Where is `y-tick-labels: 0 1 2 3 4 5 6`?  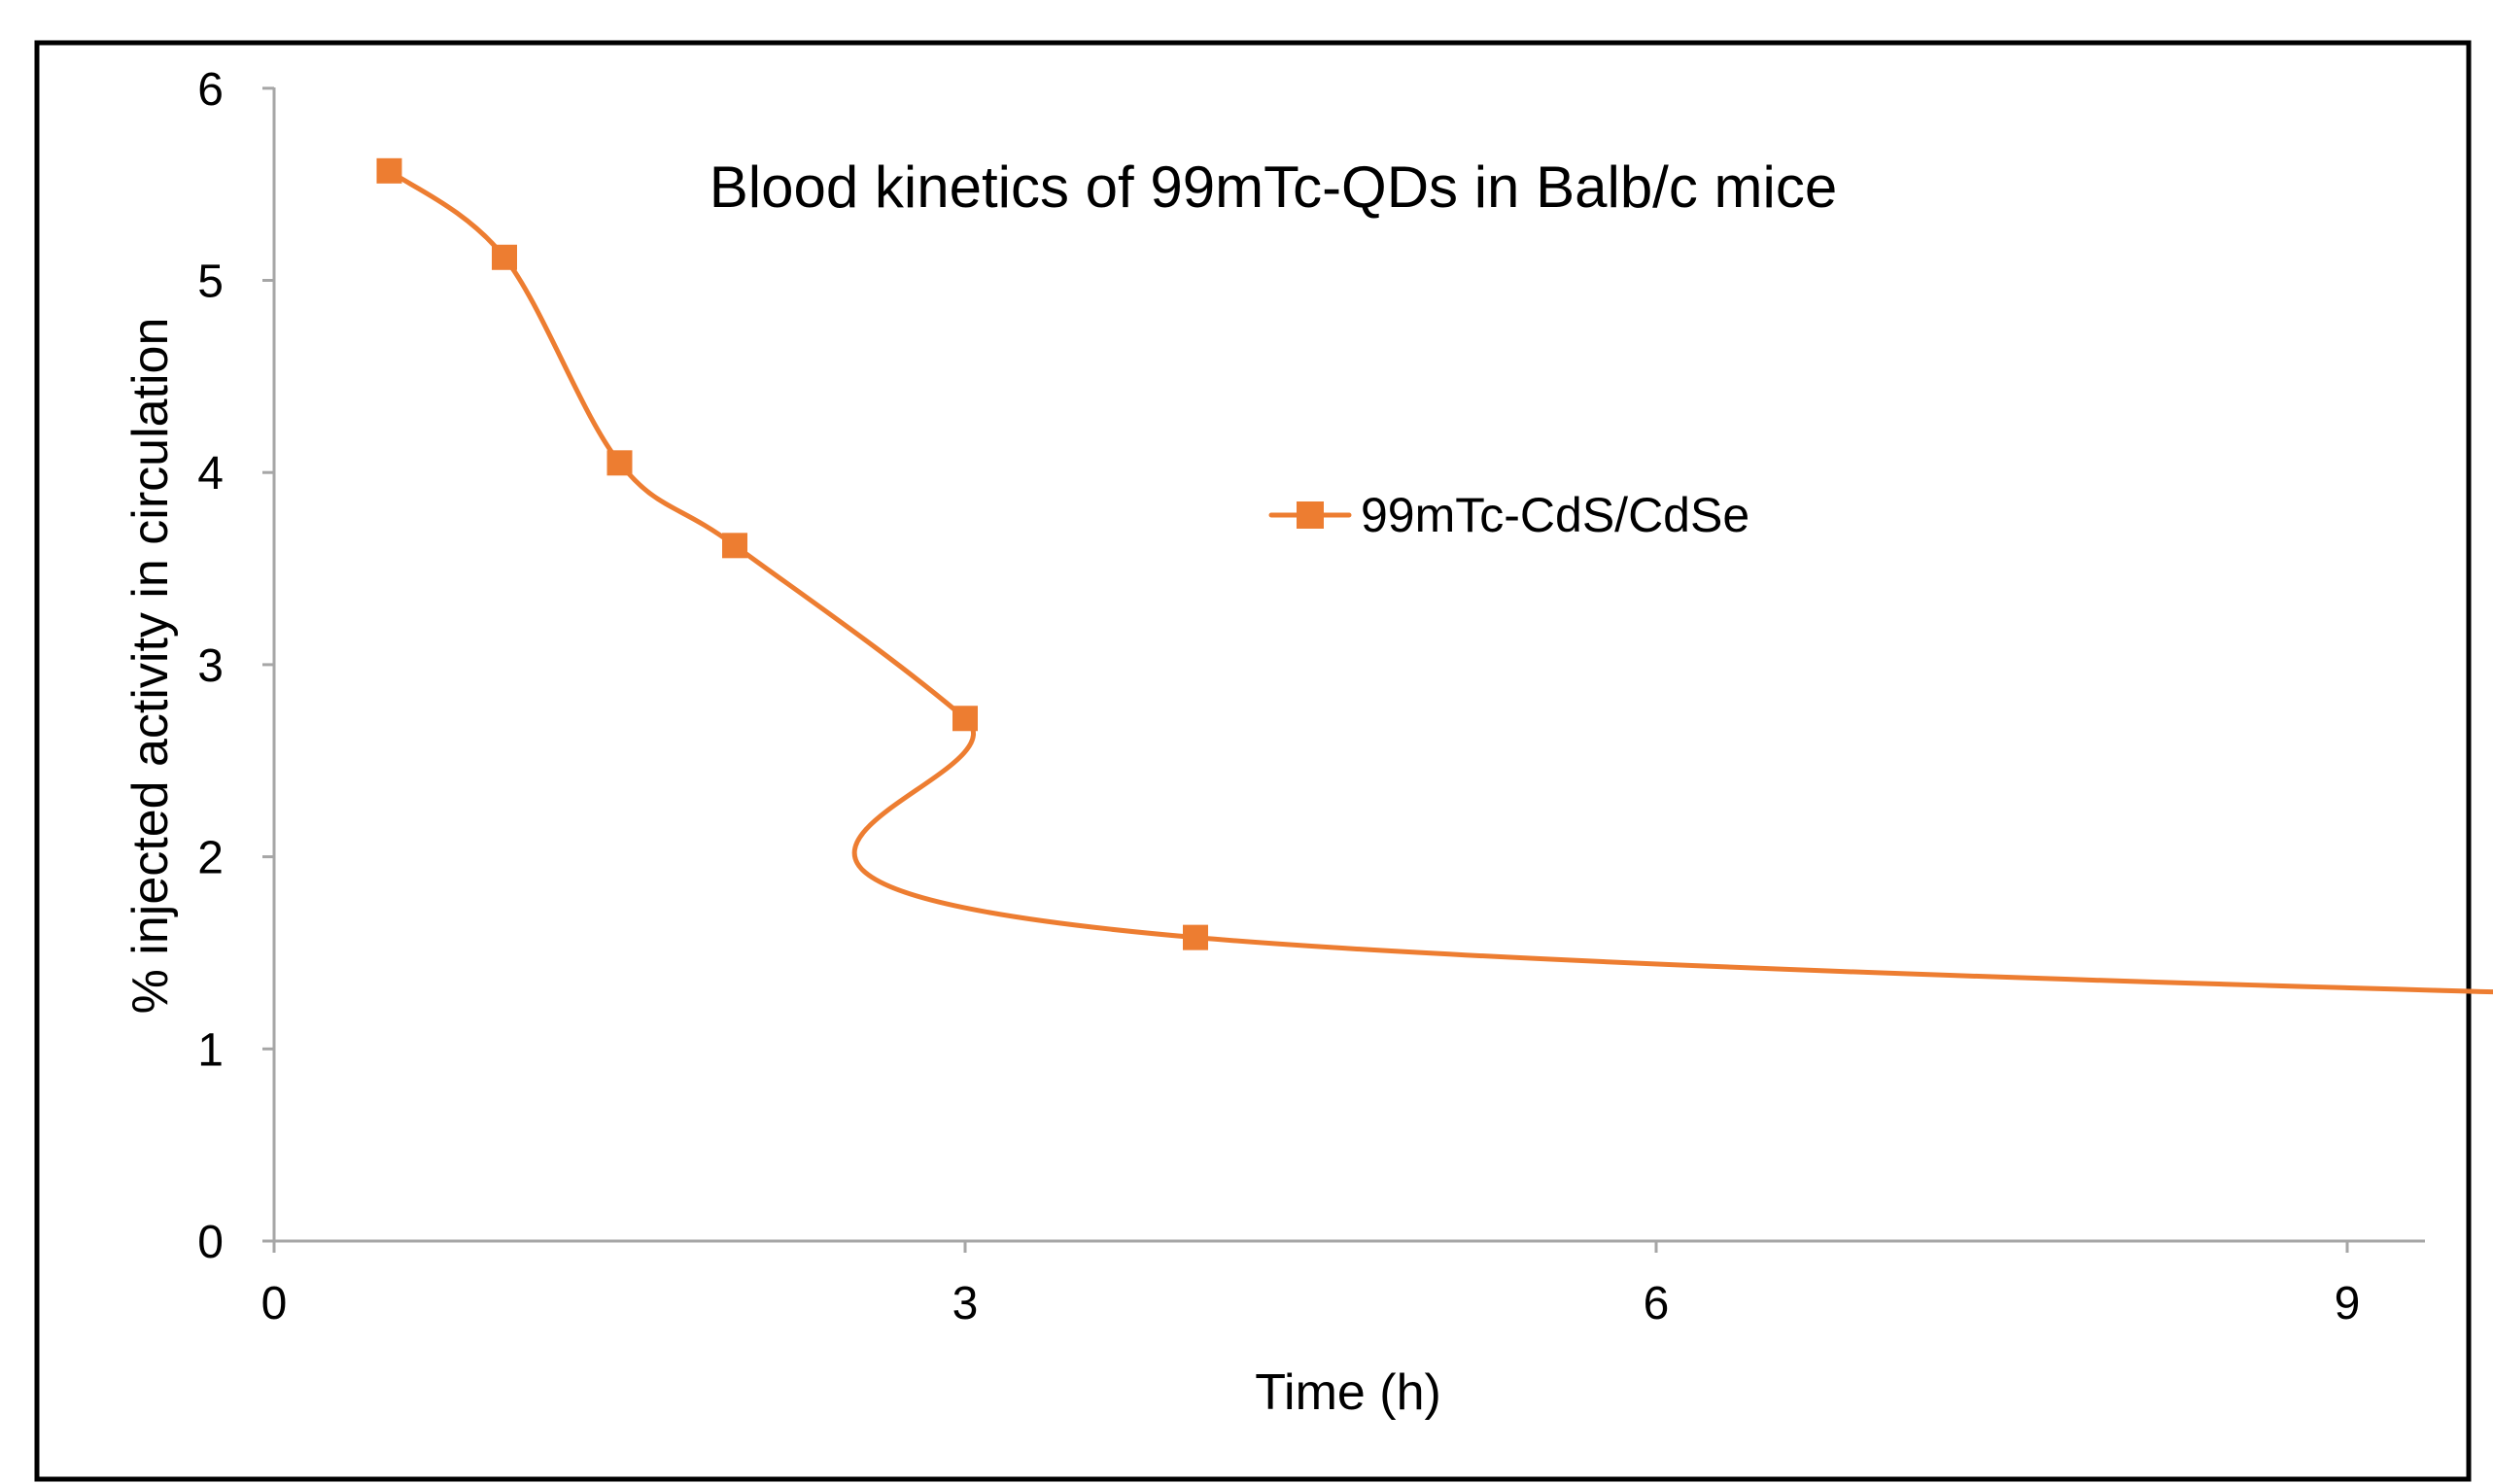 y-tick-labels: 0 1 2 3 4 5 6 is located at coordinates (210, 666).